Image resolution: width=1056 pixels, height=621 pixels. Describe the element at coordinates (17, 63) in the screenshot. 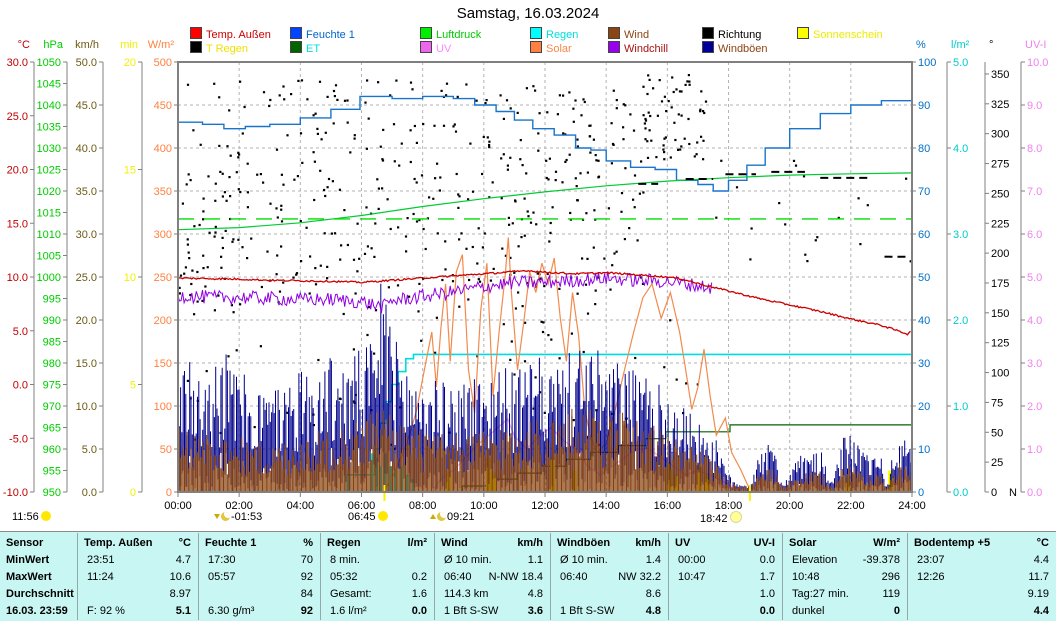

I see `svg-text: 30.0` at that location.